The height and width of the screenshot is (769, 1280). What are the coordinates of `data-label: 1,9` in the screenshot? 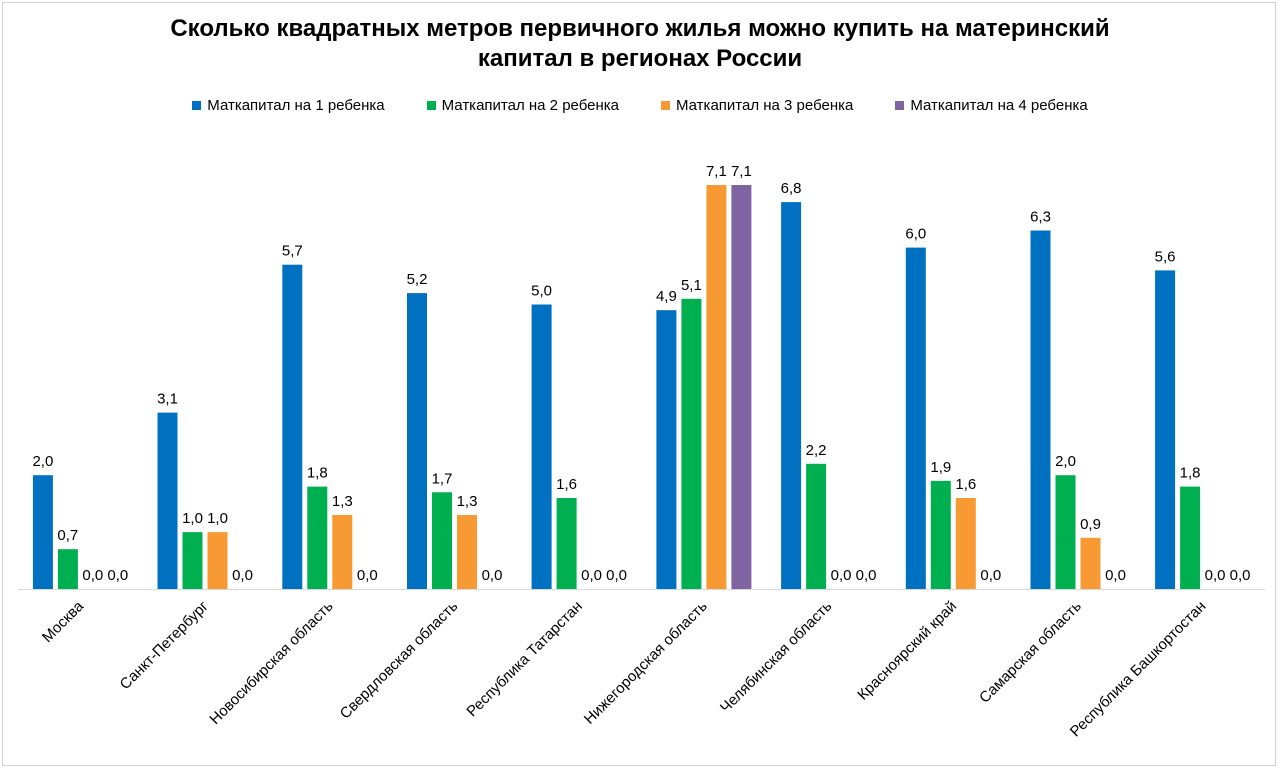 It's located at (940, 467).